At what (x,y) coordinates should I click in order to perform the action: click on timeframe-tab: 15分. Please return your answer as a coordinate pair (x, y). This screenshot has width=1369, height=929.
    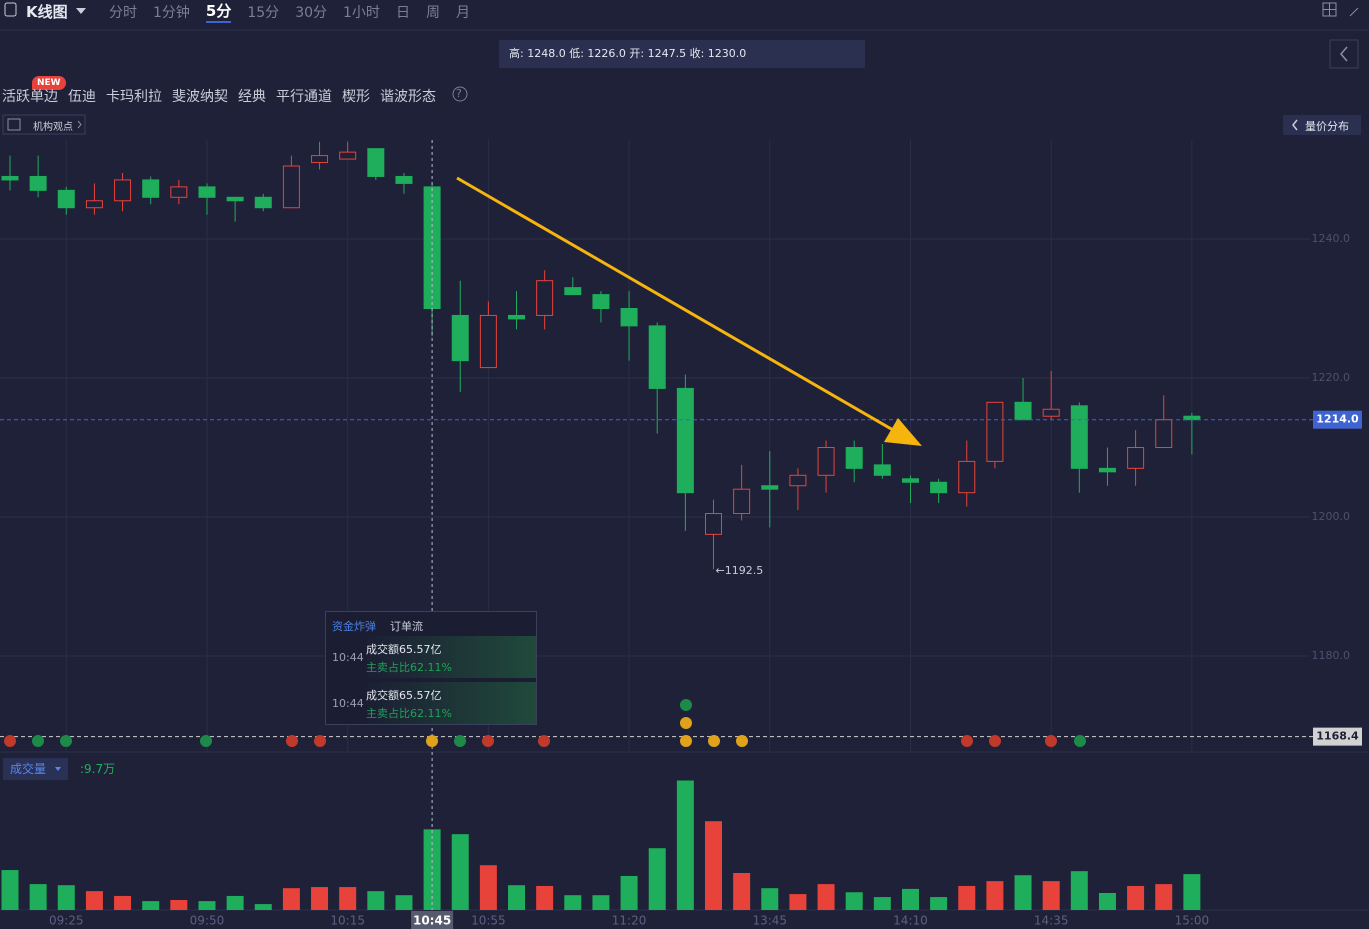
    Looking at the image, I should click on (263, 13).